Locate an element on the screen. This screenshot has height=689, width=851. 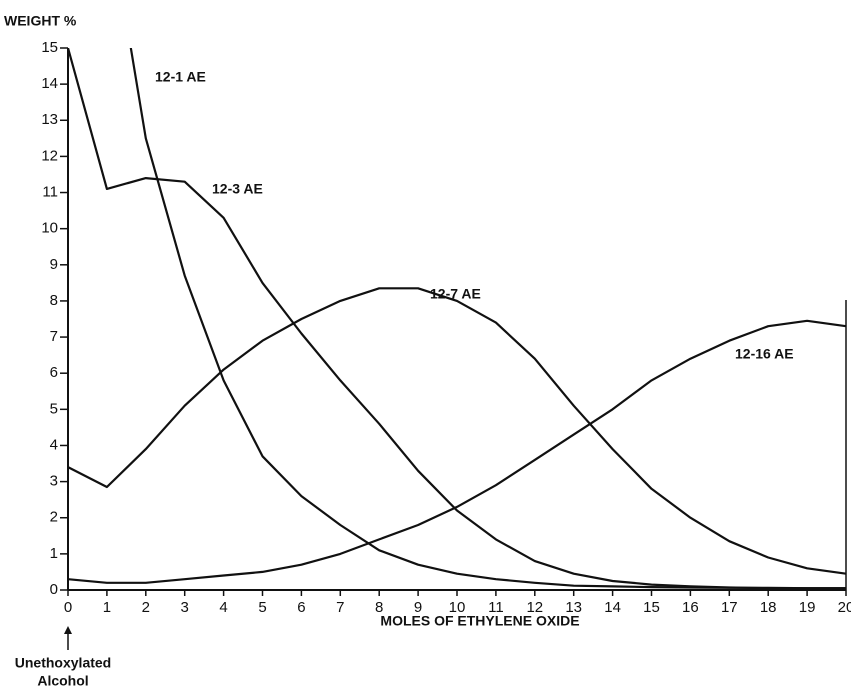
x-tick-label: 19 is located at coordinates (807, 607).